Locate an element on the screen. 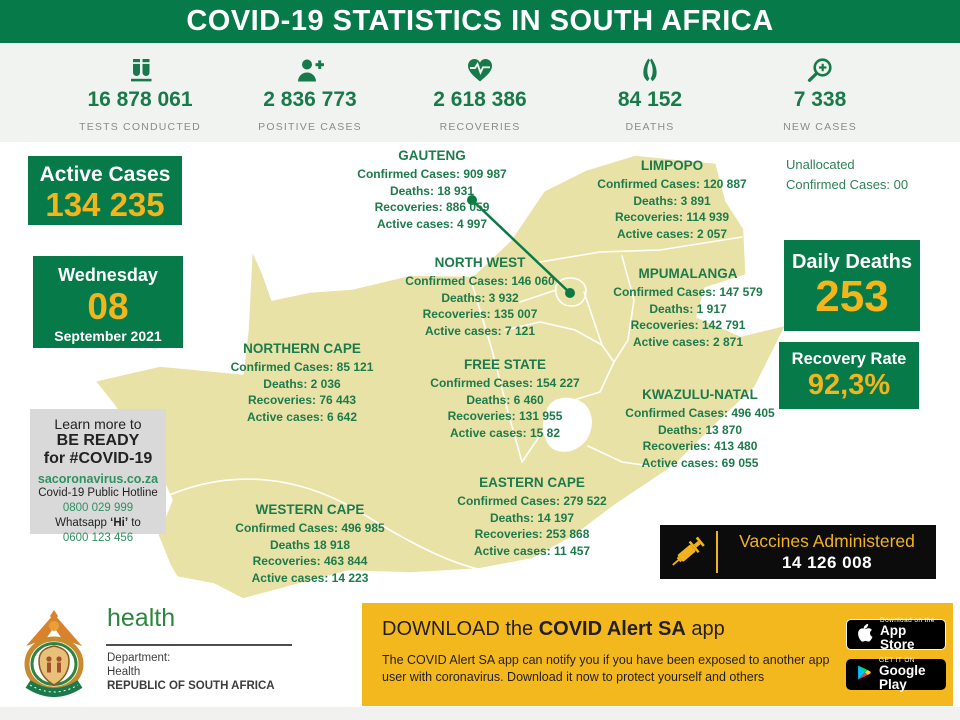  province-name: EASTERN CAPE is located at coordinates (532, 482).